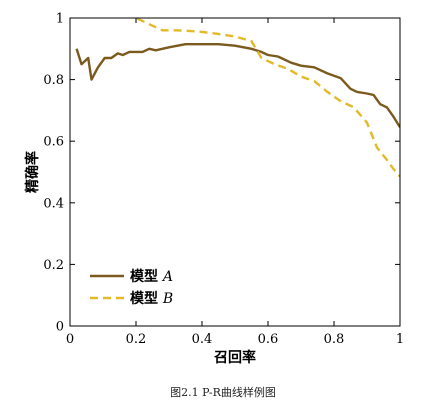 This screenshot has height=406, width=446. Describe the element at coordinates (235, 357) in the screenshot. I see `x-axis-label: 召回率` at that location.